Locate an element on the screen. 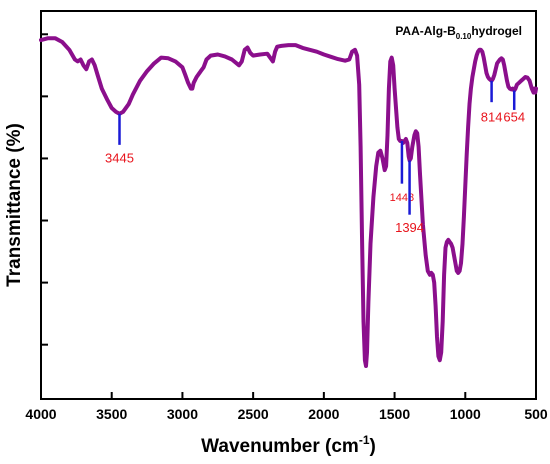 The height and width of the screenshot is (464, 550). legend-end: hydrogel is located at coordinates (496, 31).